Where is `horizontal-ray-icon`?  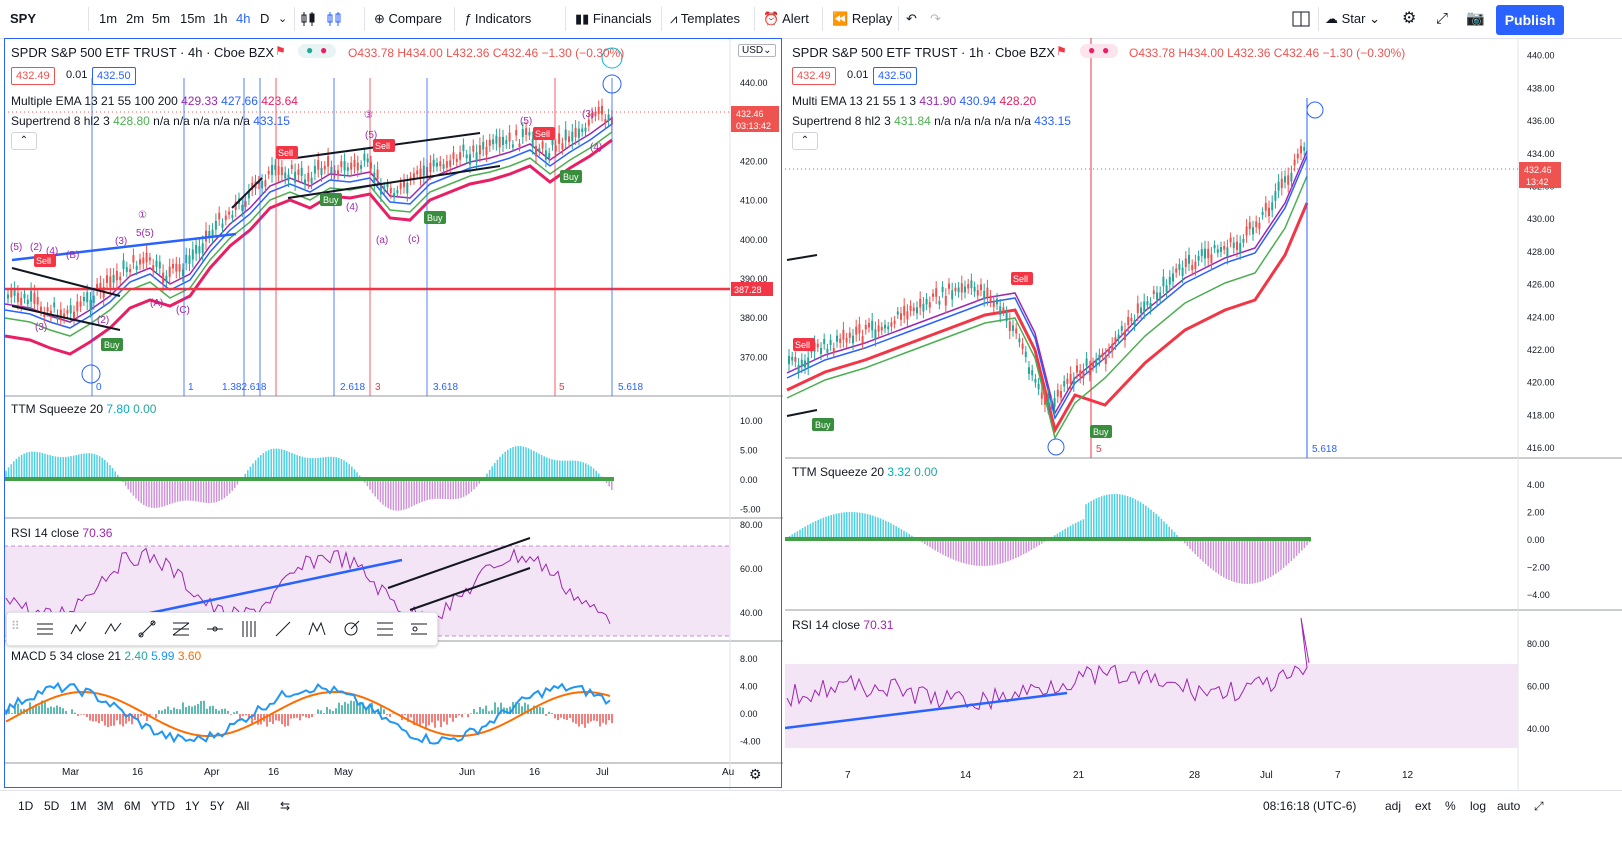 horizontal-ray-icon is located at coordinates (215, 629).